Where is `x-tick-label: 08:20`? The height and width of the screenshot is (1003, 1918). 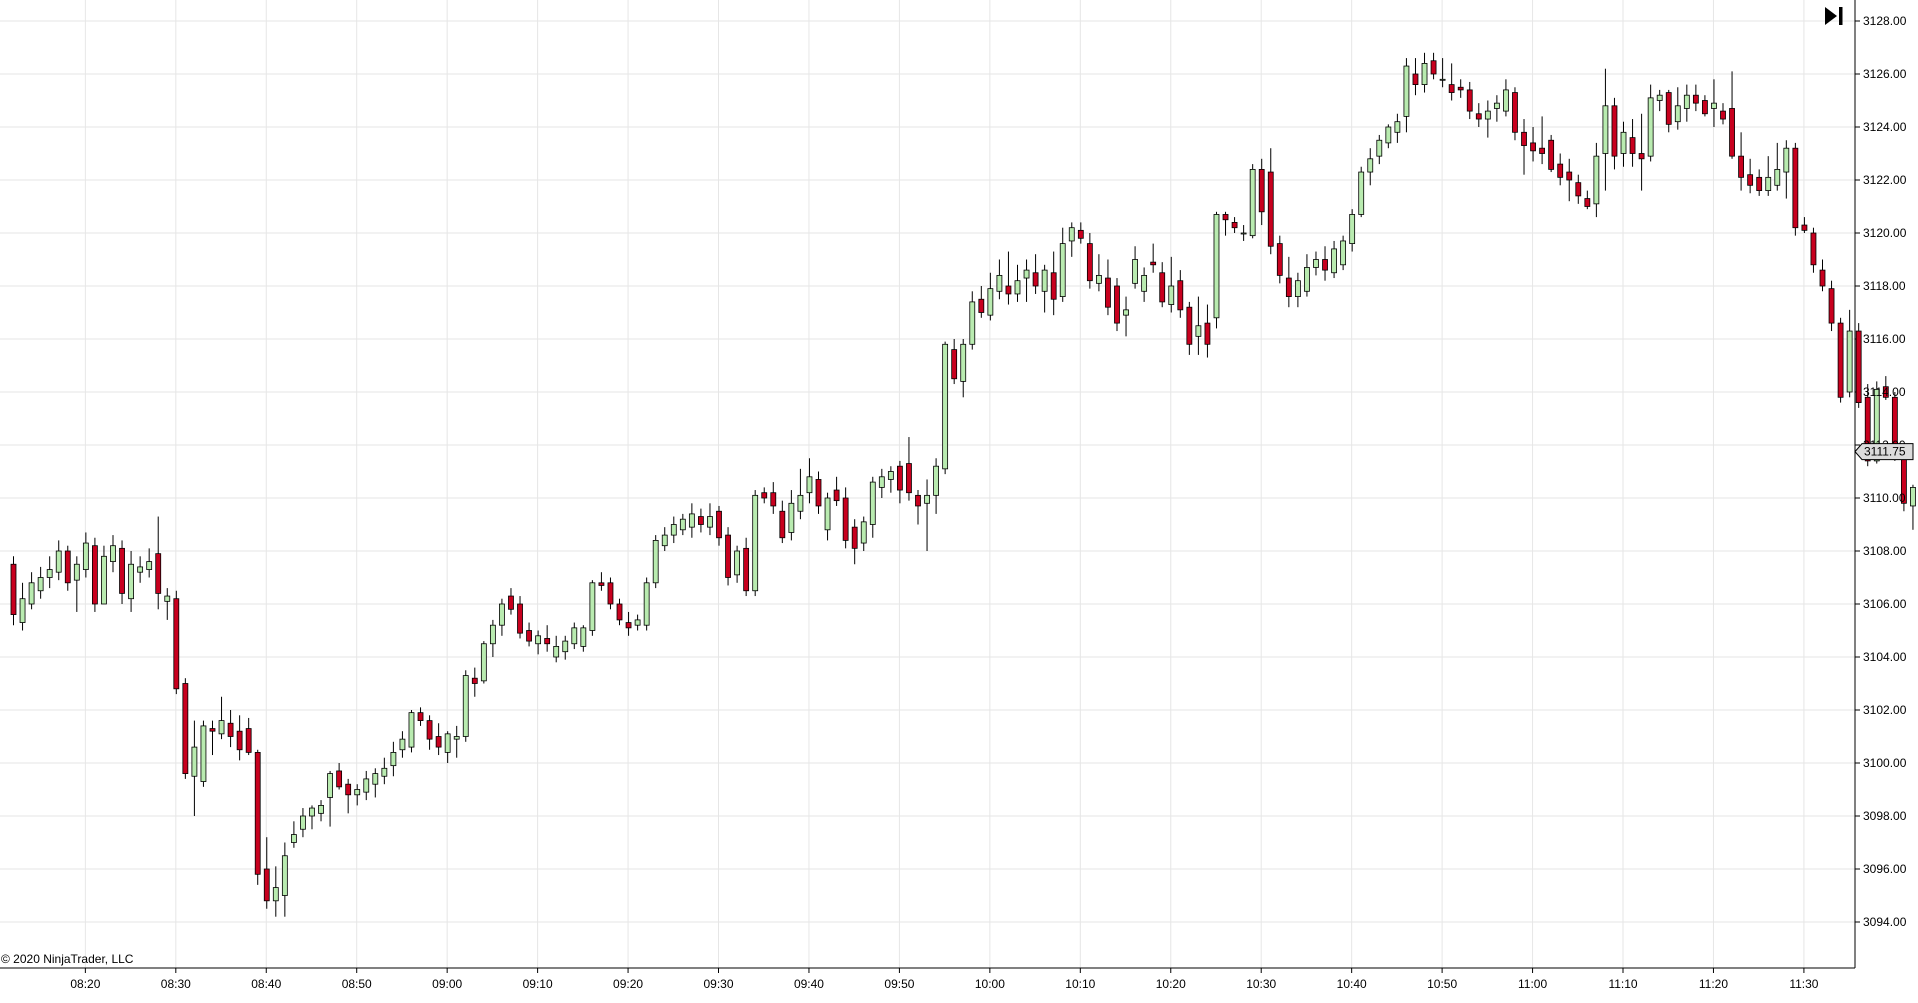 x-tick-label: 08:20 is located at coordinates (85, 984).